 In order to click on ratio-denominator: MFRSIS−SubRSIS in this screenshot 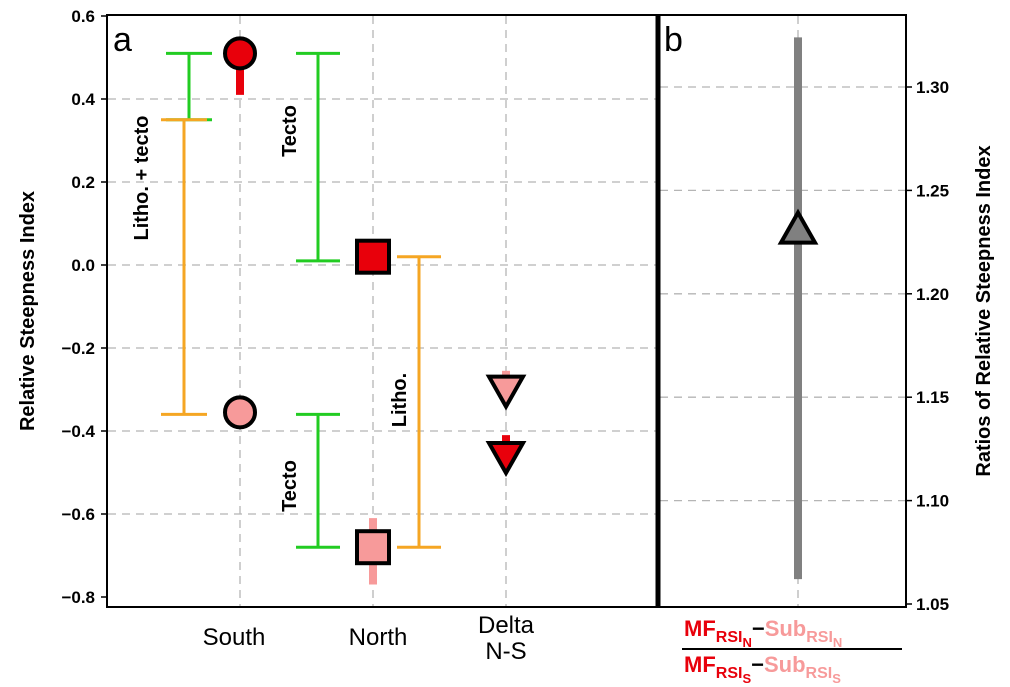, I will do `click(762, 669)`.